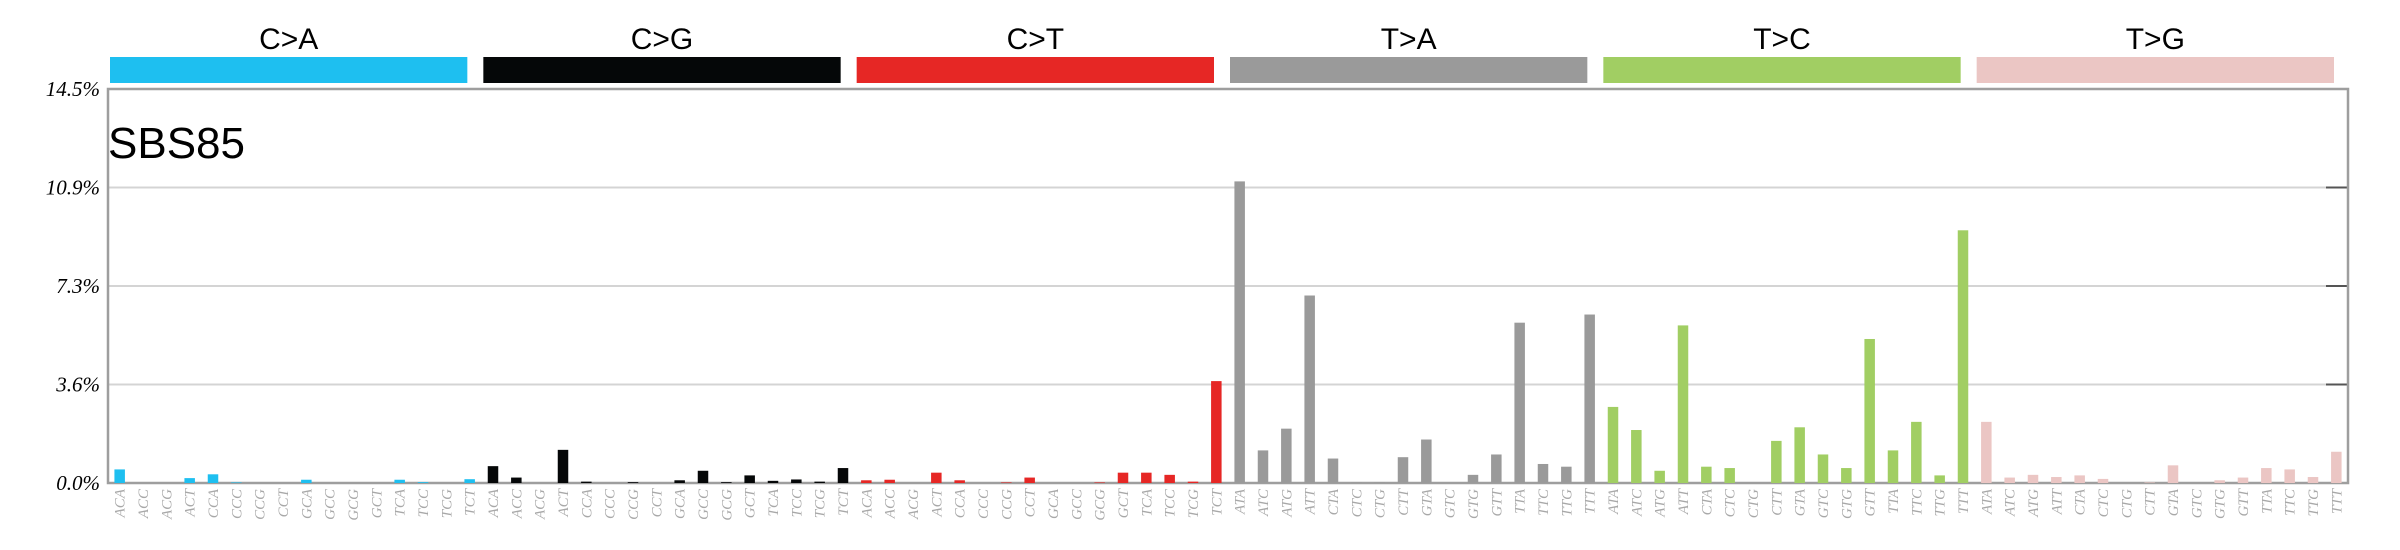  I want to click on x-tick-label: TCA, so click(774, 502).